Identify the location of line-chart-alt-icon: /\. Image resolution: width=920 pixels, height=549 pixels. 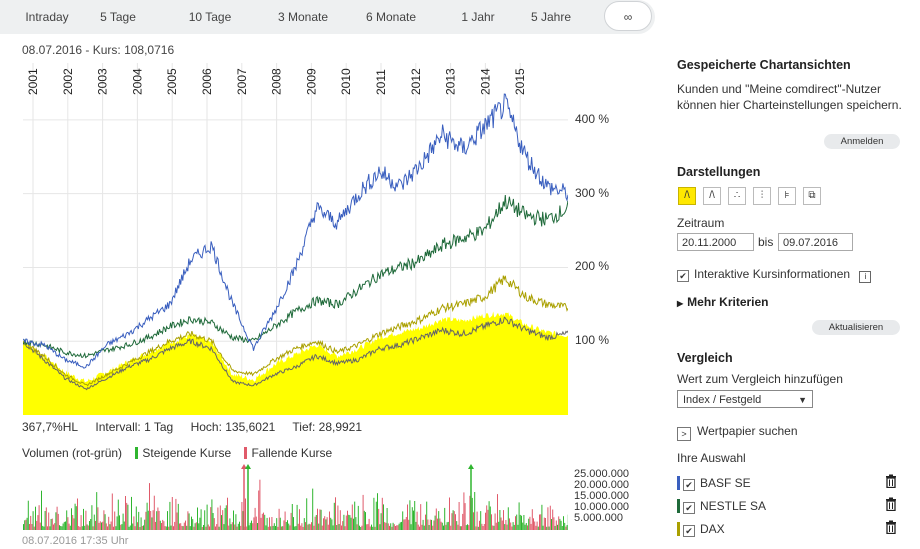
(712, 196).